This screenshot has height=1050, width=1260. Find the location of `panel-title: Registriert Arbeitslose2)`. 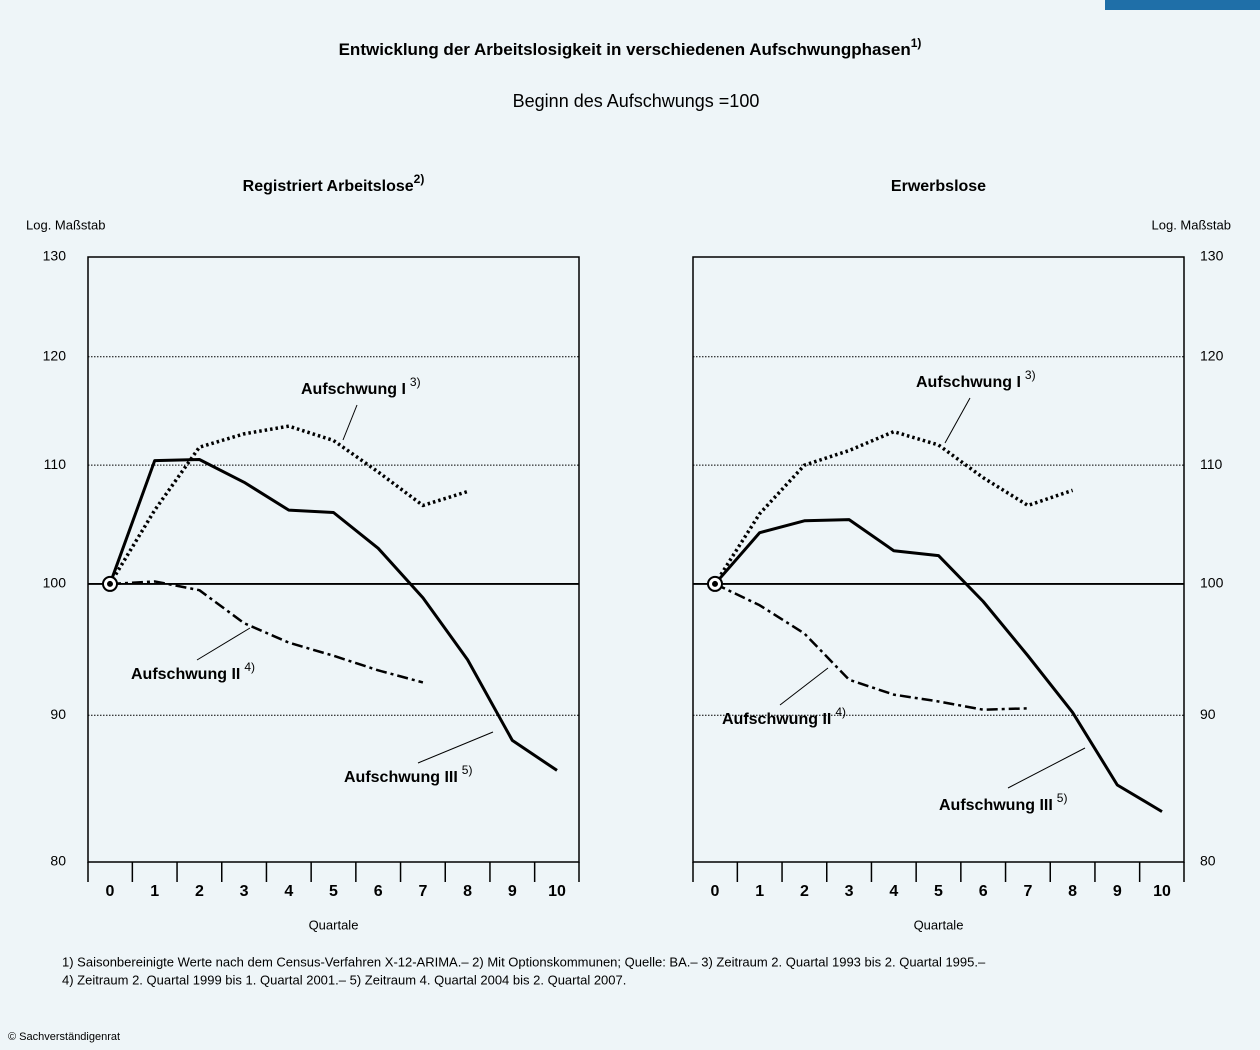

panel-title: Registriert Arbeitslose2) is located at coordinates (334, 183).